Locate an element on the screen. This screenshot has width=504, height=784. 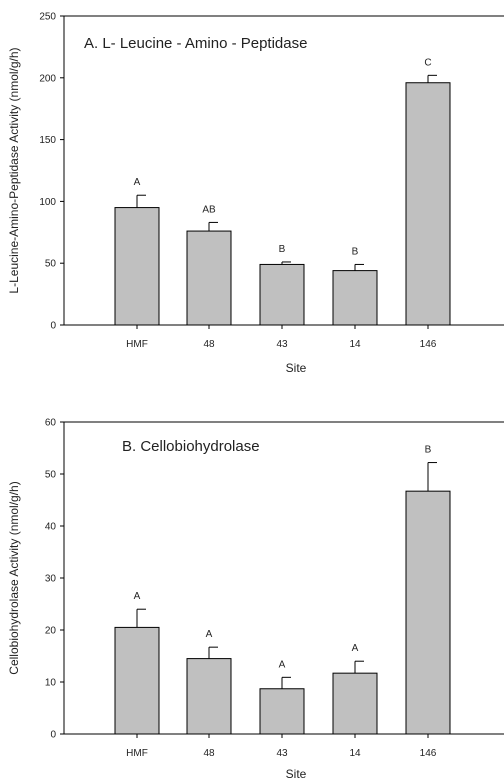
chart-title: B. Cellobiohydrolase is located at coordinates (191, 446).